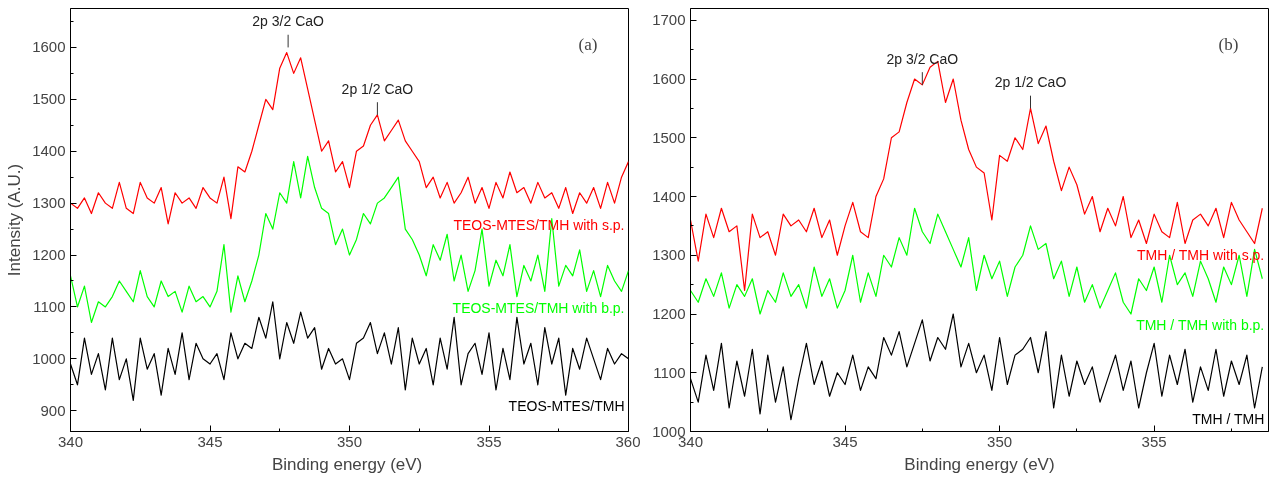  What do you see at coordinates (538, 307) in the screenshot?
I see `series-label: TEOS-MTES/TMH with b.p.` at bounding box center [538, 307].